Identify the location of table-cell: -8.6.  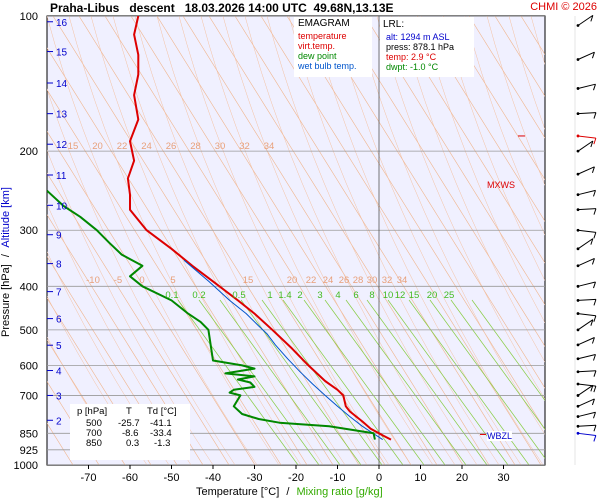
(130, 433).